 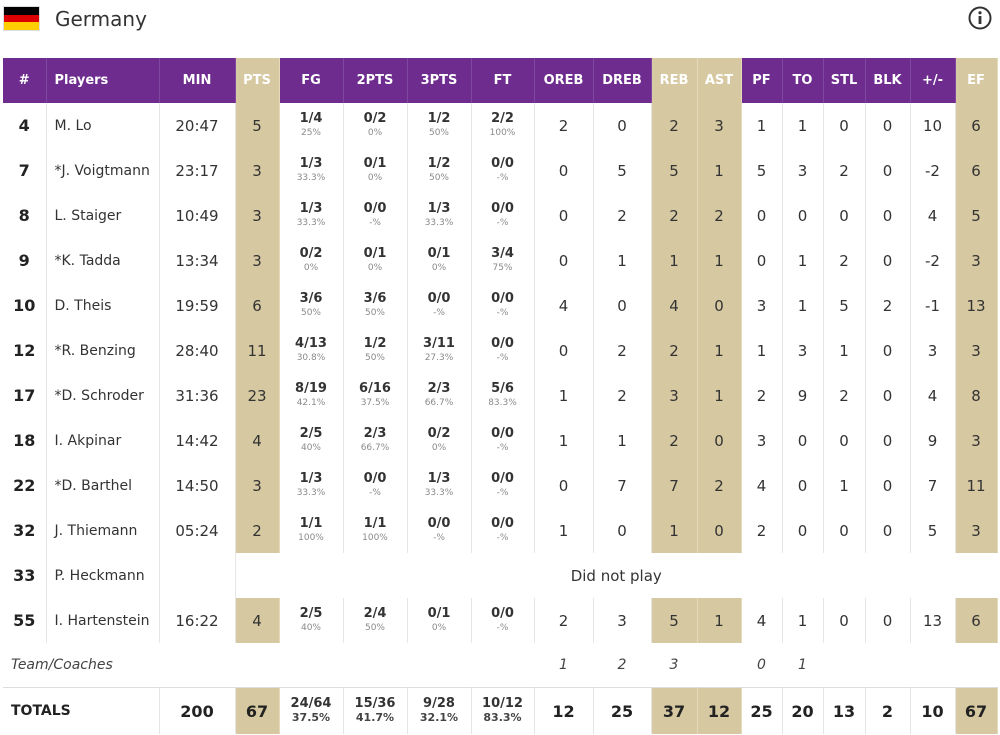 What do you see at coordinates (674, 350) in the screenshot?
I see `rebounds: 2` at bounding box center [674, 350].